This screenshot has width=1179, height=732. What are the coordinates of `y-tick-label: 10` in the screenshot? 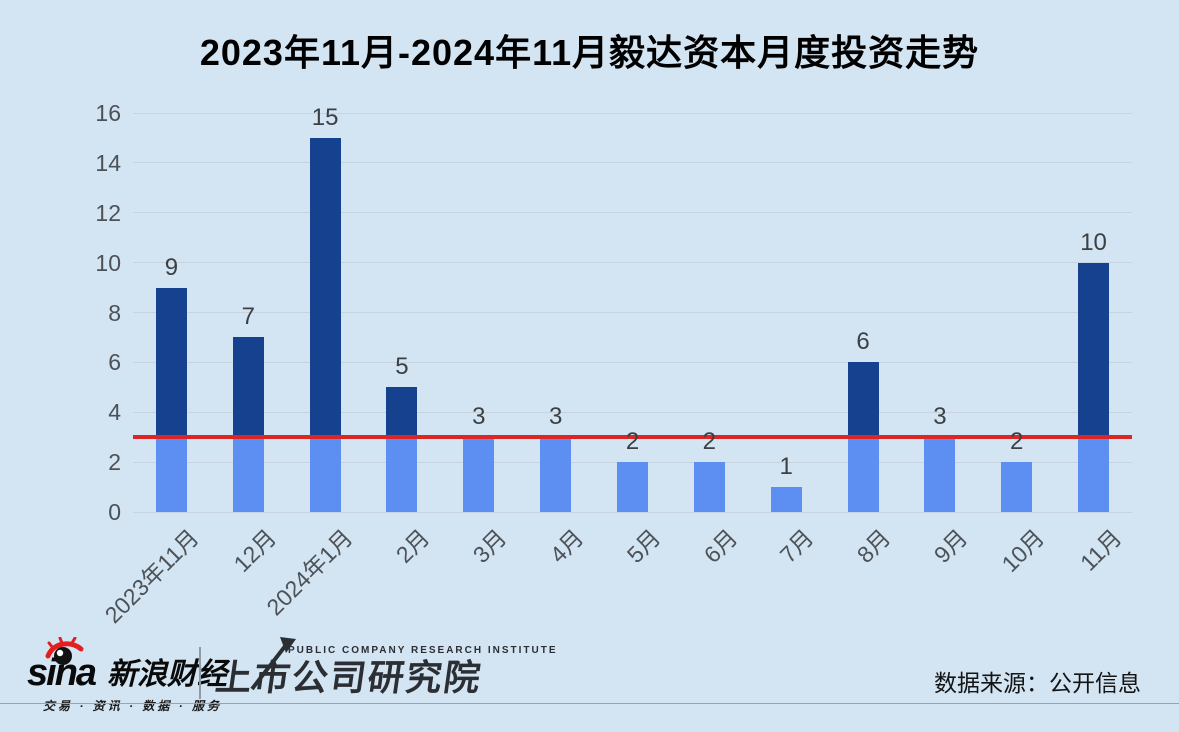 It's located at (108, 262).